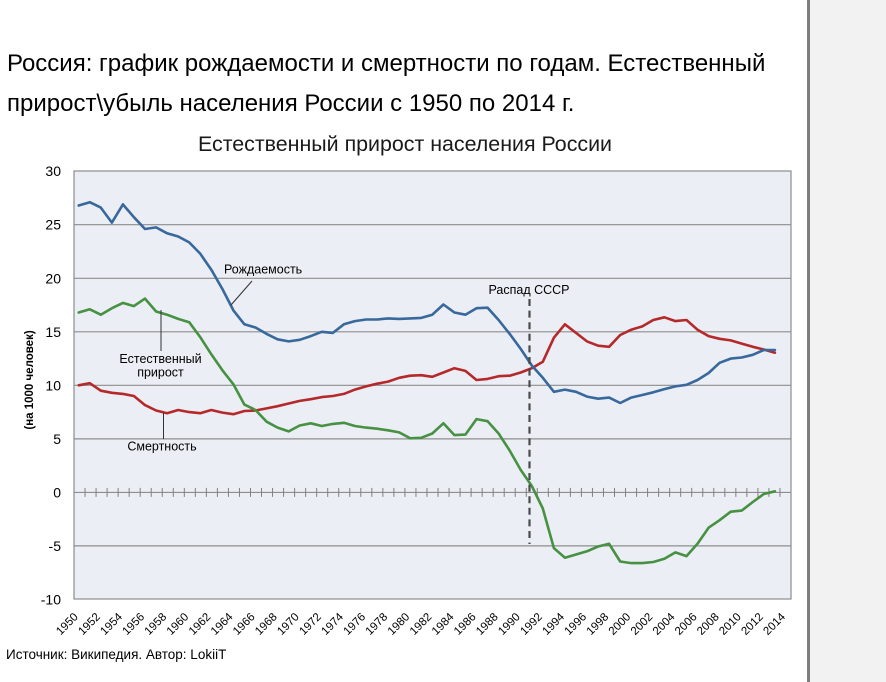 This screenshot has height=682, width=886. I want to click on svg-text: 1966, so click(244, 624).